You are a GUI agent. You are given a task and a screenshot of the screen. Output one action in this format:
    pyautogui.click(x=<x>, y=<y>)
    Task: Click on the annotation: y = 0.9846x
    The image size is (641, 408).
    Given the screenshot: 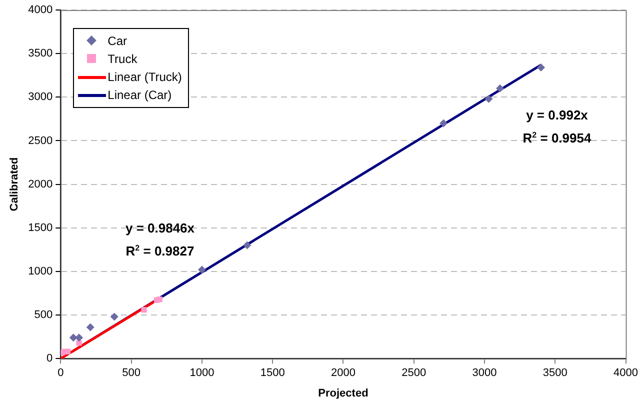 What is the action you would take?
    pyautogui.click(x=160, y=228)
    